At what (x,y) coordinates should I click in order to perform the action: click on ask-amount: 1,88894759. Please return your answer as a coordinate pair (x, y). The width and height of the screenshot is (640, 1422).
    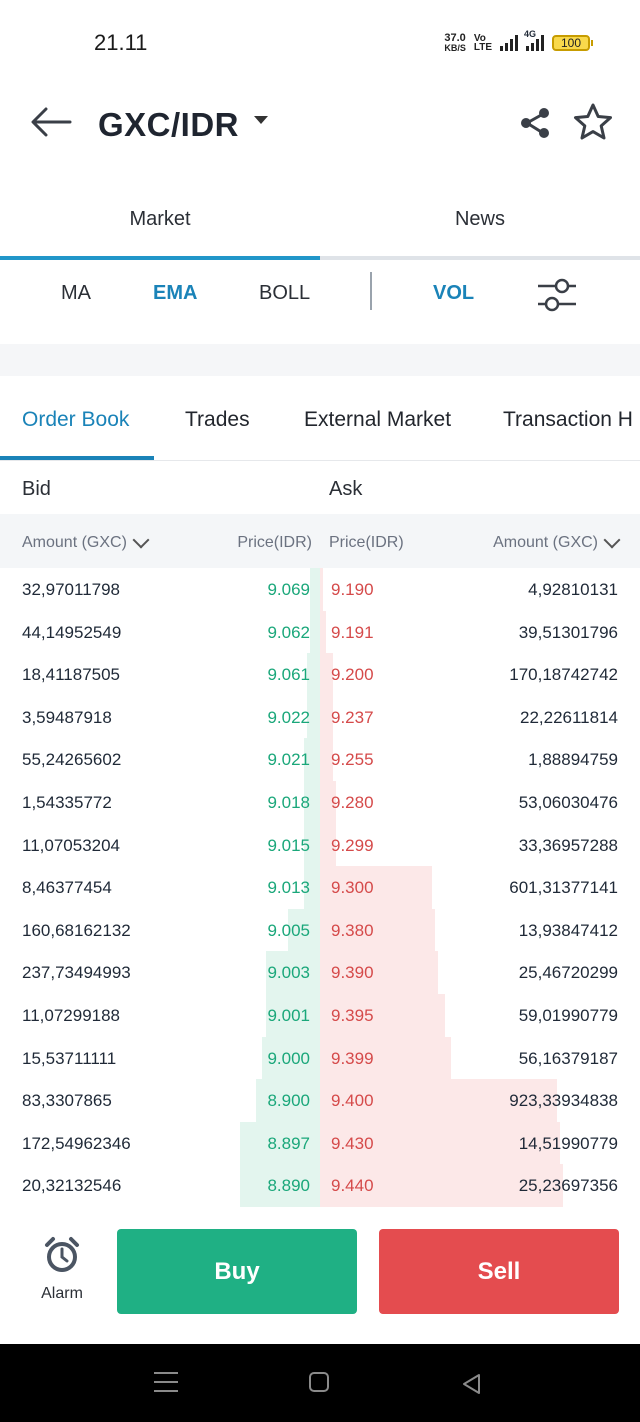
    Looking at the image, I should click on (573, 760).